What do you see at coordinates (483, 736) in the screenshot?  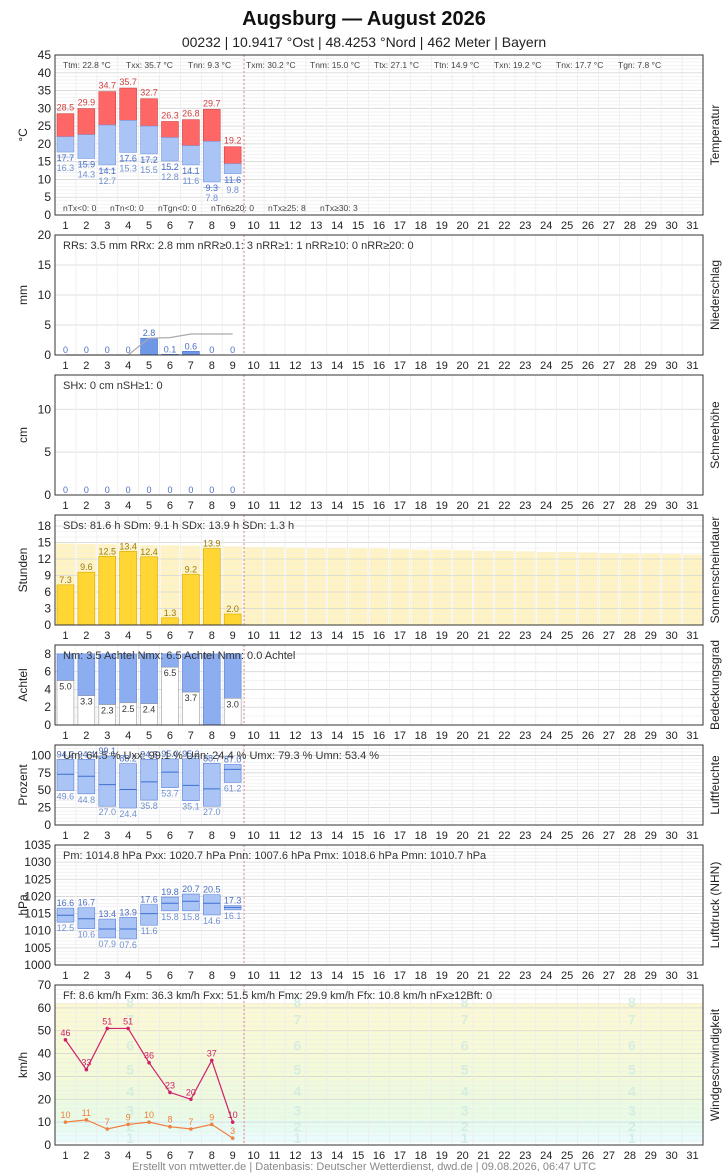 I see `cloud-xtick-label: 21` at bounding box center [483, 736].